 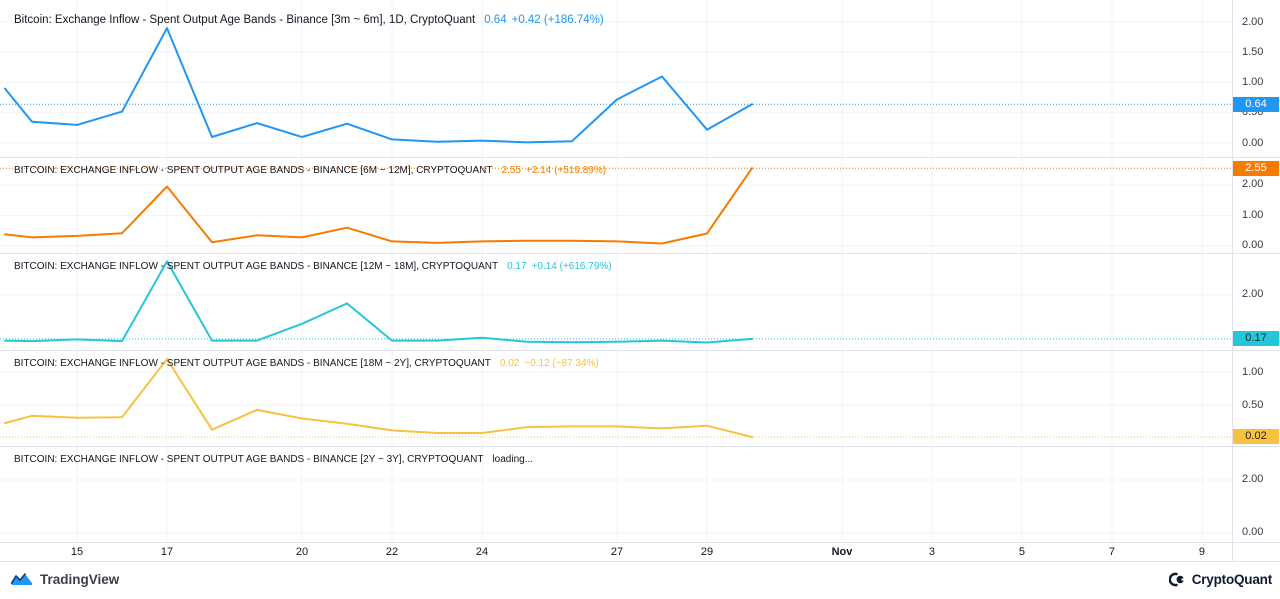 What do you see at coordinates (571, 266) in the screenshot?
I see `pane-change: +0.14 (+616.79%)` at bounding box center [571, 266].